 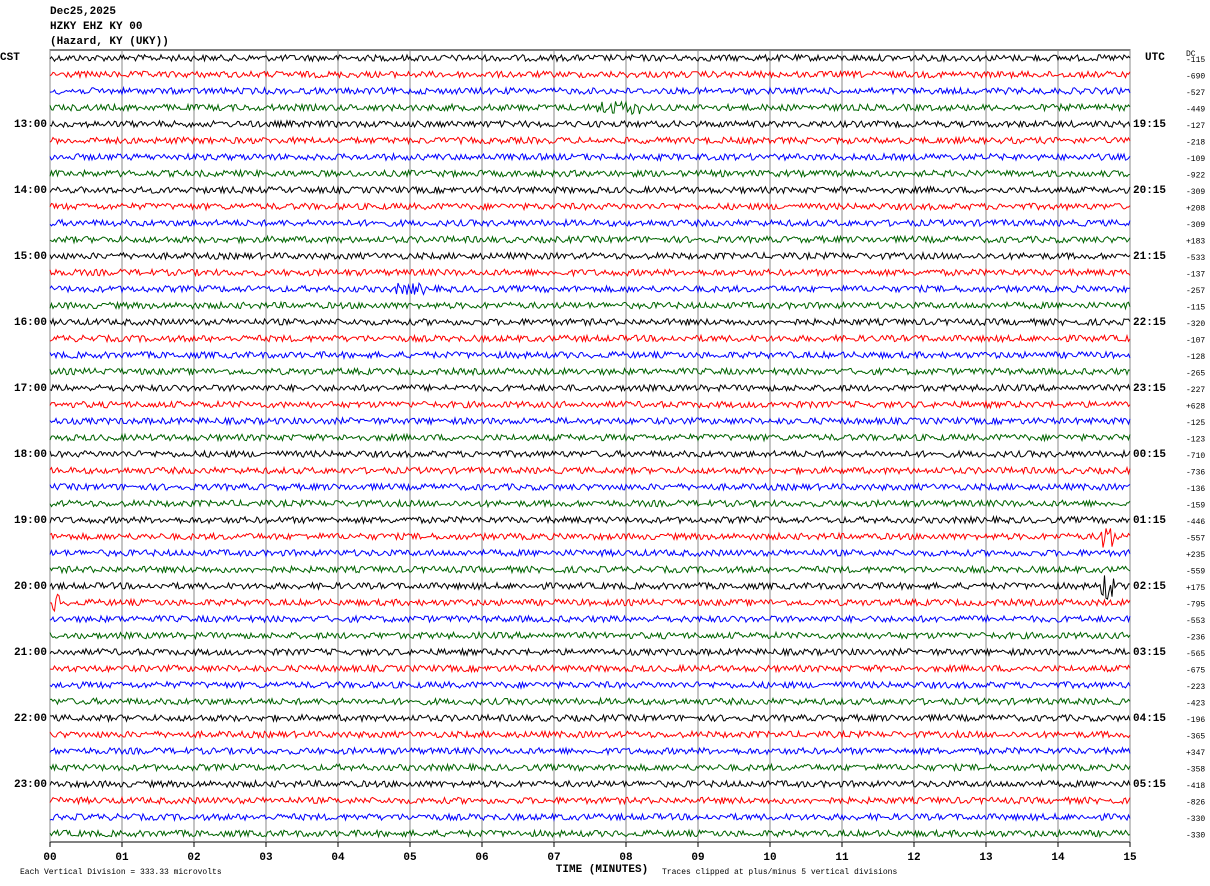 What do you see at coordinates (30, 785) in the screenshot?
I see `left-hour: 23:00` at bounding box center [30, 785].